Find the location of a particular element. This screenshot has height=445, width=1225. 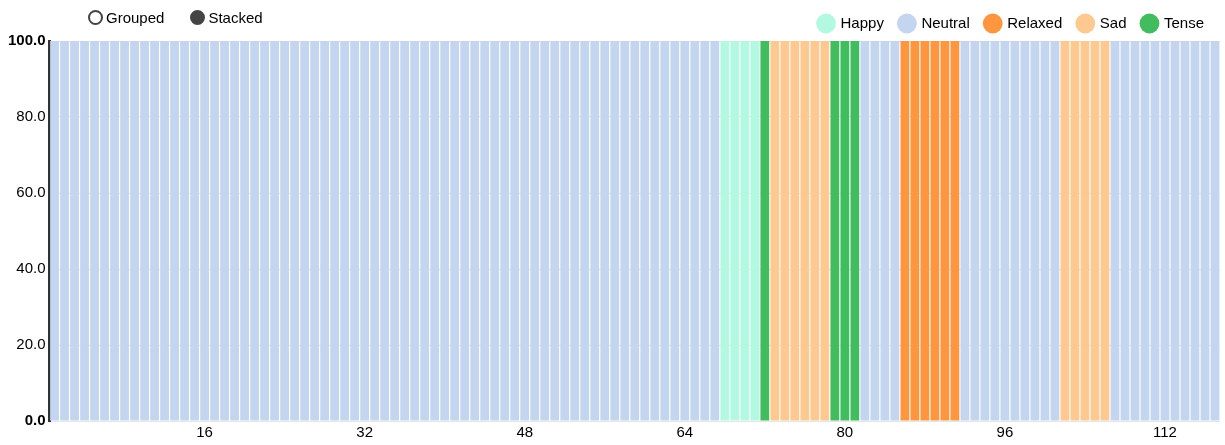

y-tick-label: 40.0 is located at coordinates (31, 268).